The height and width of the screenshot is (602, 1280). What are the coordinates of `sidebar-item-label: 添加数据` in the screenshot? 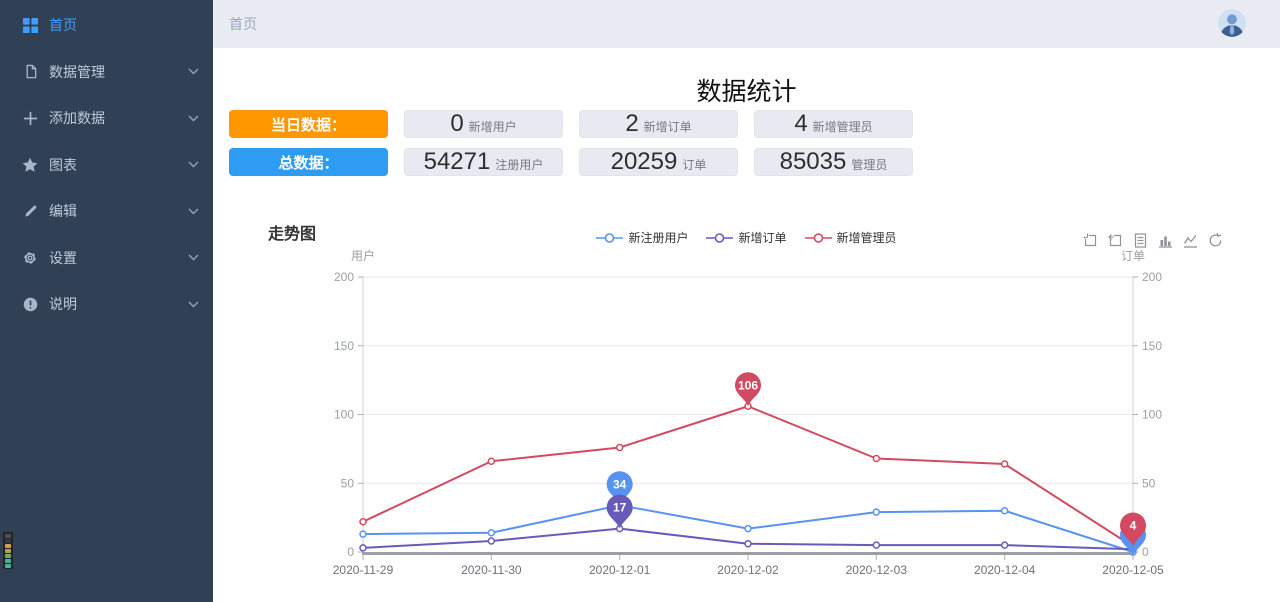 It's located at (77, 118).